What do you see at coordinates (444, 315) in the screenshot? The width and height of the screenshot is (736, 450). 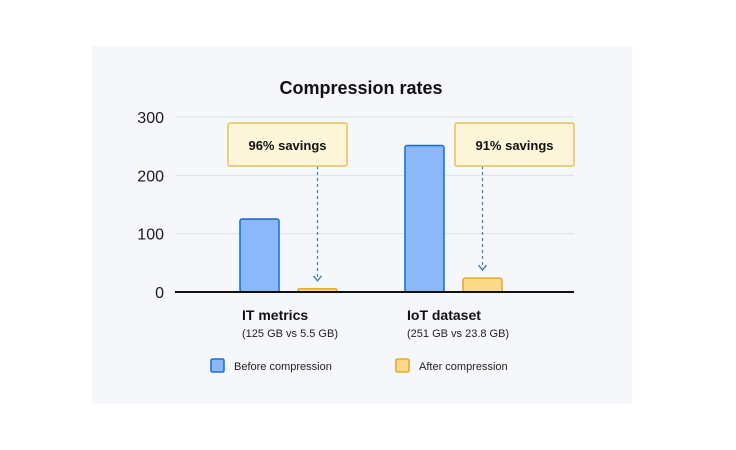 I see `category-label-1: IoT dataset` at bounding box center [444, 315].